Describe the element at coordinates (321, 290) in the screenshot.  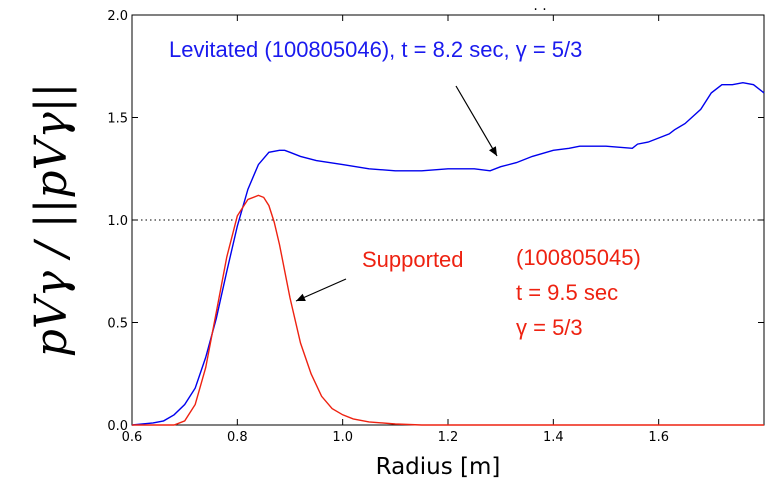
I see `arrow-to-supported` at that location.